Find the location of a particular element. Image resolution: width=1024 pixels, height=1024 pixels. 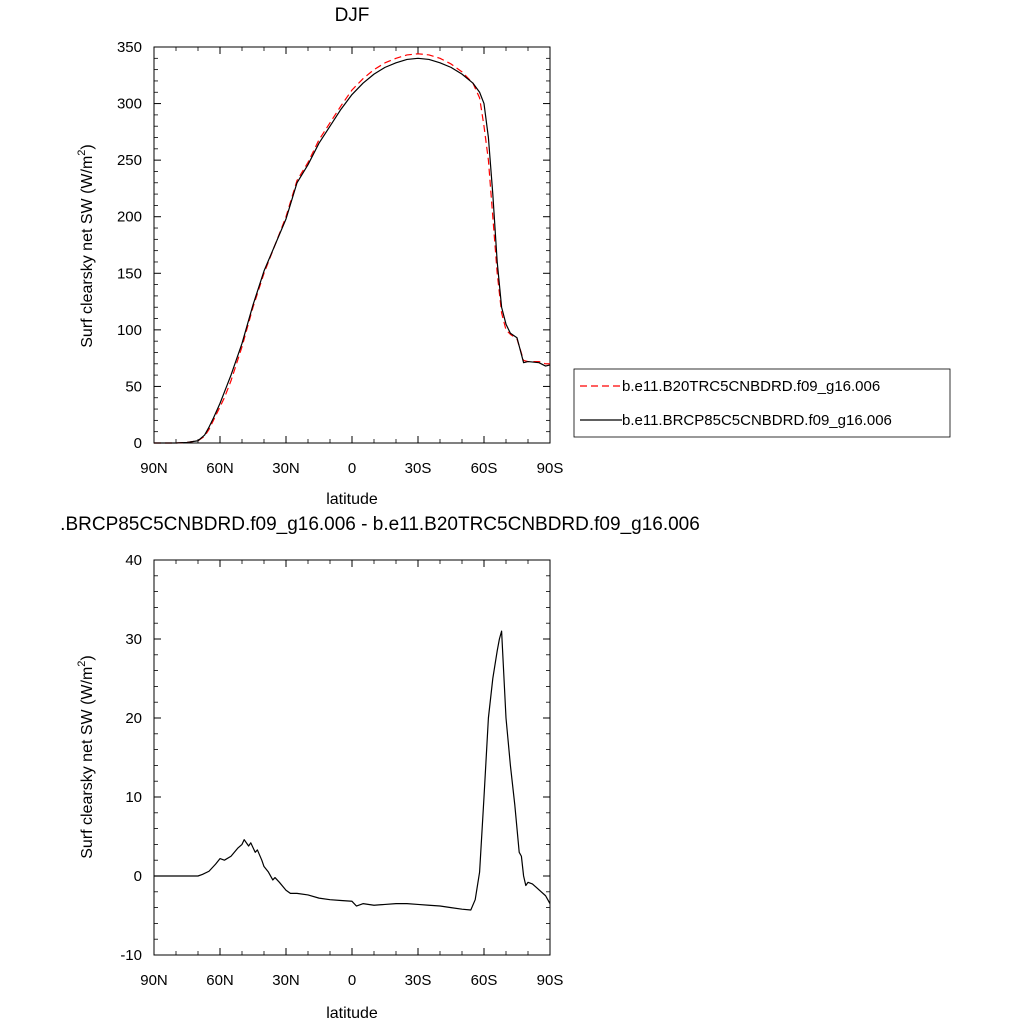

top-ytick-label: 250 is located at coordinates (129, 160).